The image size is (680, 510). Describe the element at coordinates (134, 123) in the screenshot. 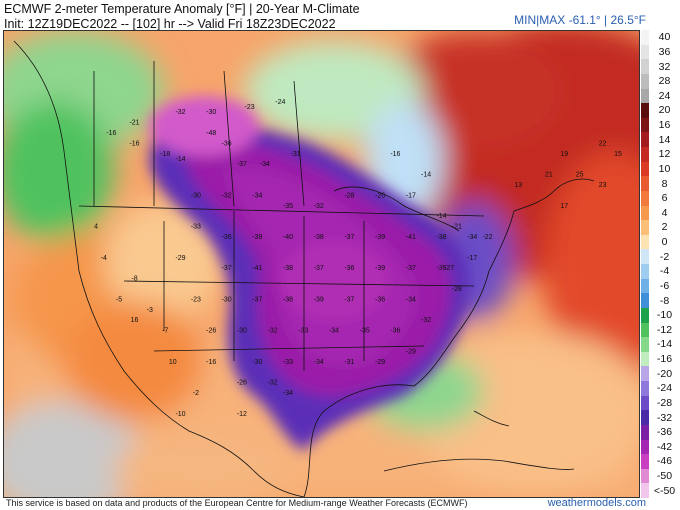

I see `anomaly-value-label: -21` at that location.